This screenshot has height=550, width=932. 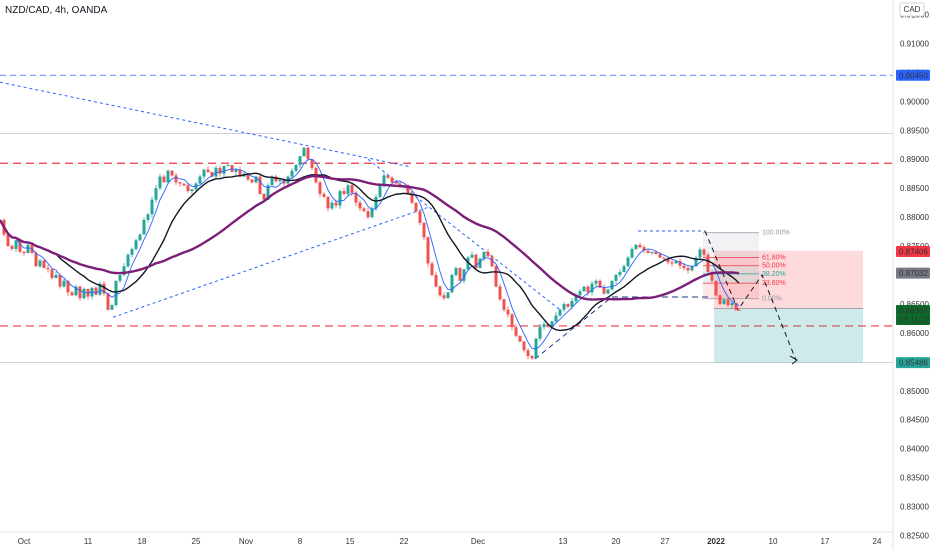 What do you see at coordinates (350, 541) in the screenshot?
I see `x-tick-label: 15` at bounding box center [350, 541].